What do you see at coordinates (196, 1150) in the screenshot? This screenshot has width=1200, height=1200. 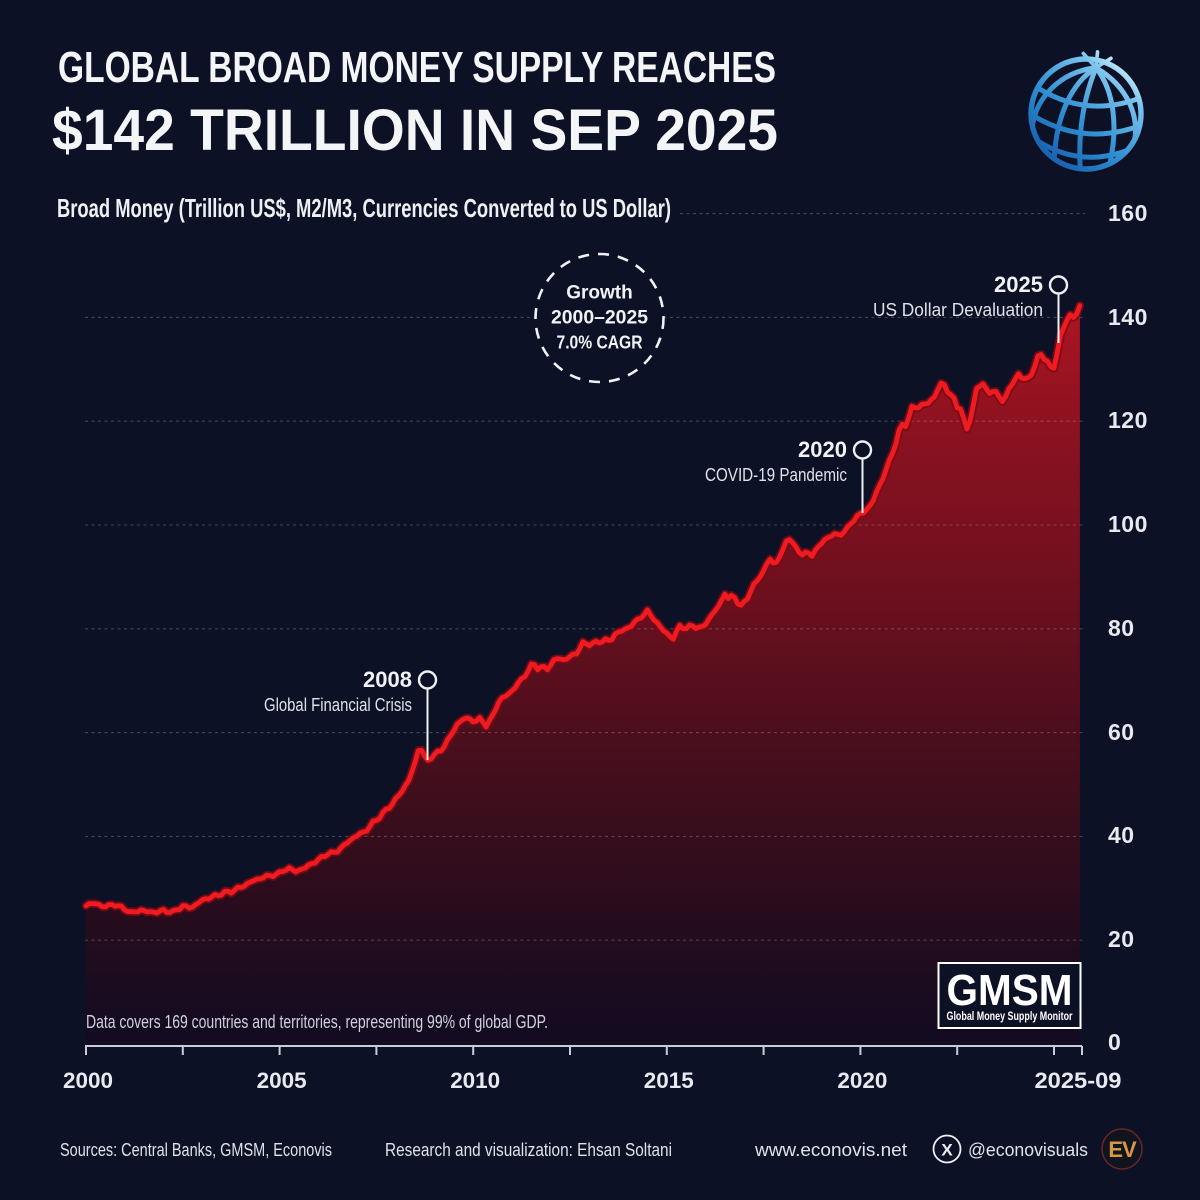 I see `svg-text:Sources: Central Banks, GMSM,: Sources: Central Banks, GMSM, Econovis` at bounding box center [196, 1150].